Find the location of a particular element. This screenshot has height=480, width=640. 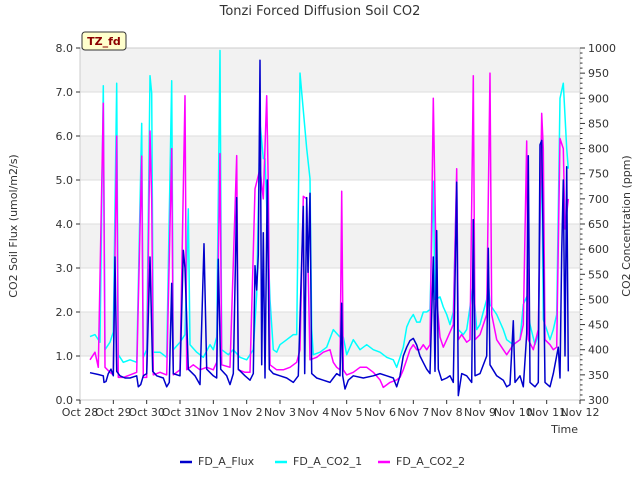

x-tick-label: Nov 10 is located at coordinates (513, 412).